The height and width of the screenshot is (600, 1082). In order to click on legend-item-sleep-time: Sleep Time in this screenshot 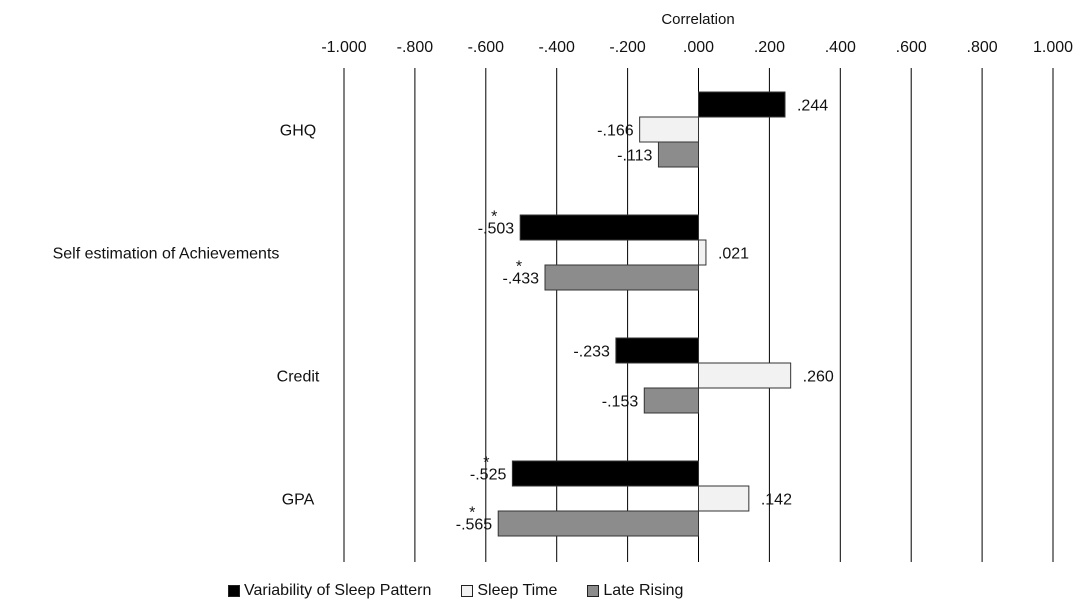, I will do `click(509, 591)`.